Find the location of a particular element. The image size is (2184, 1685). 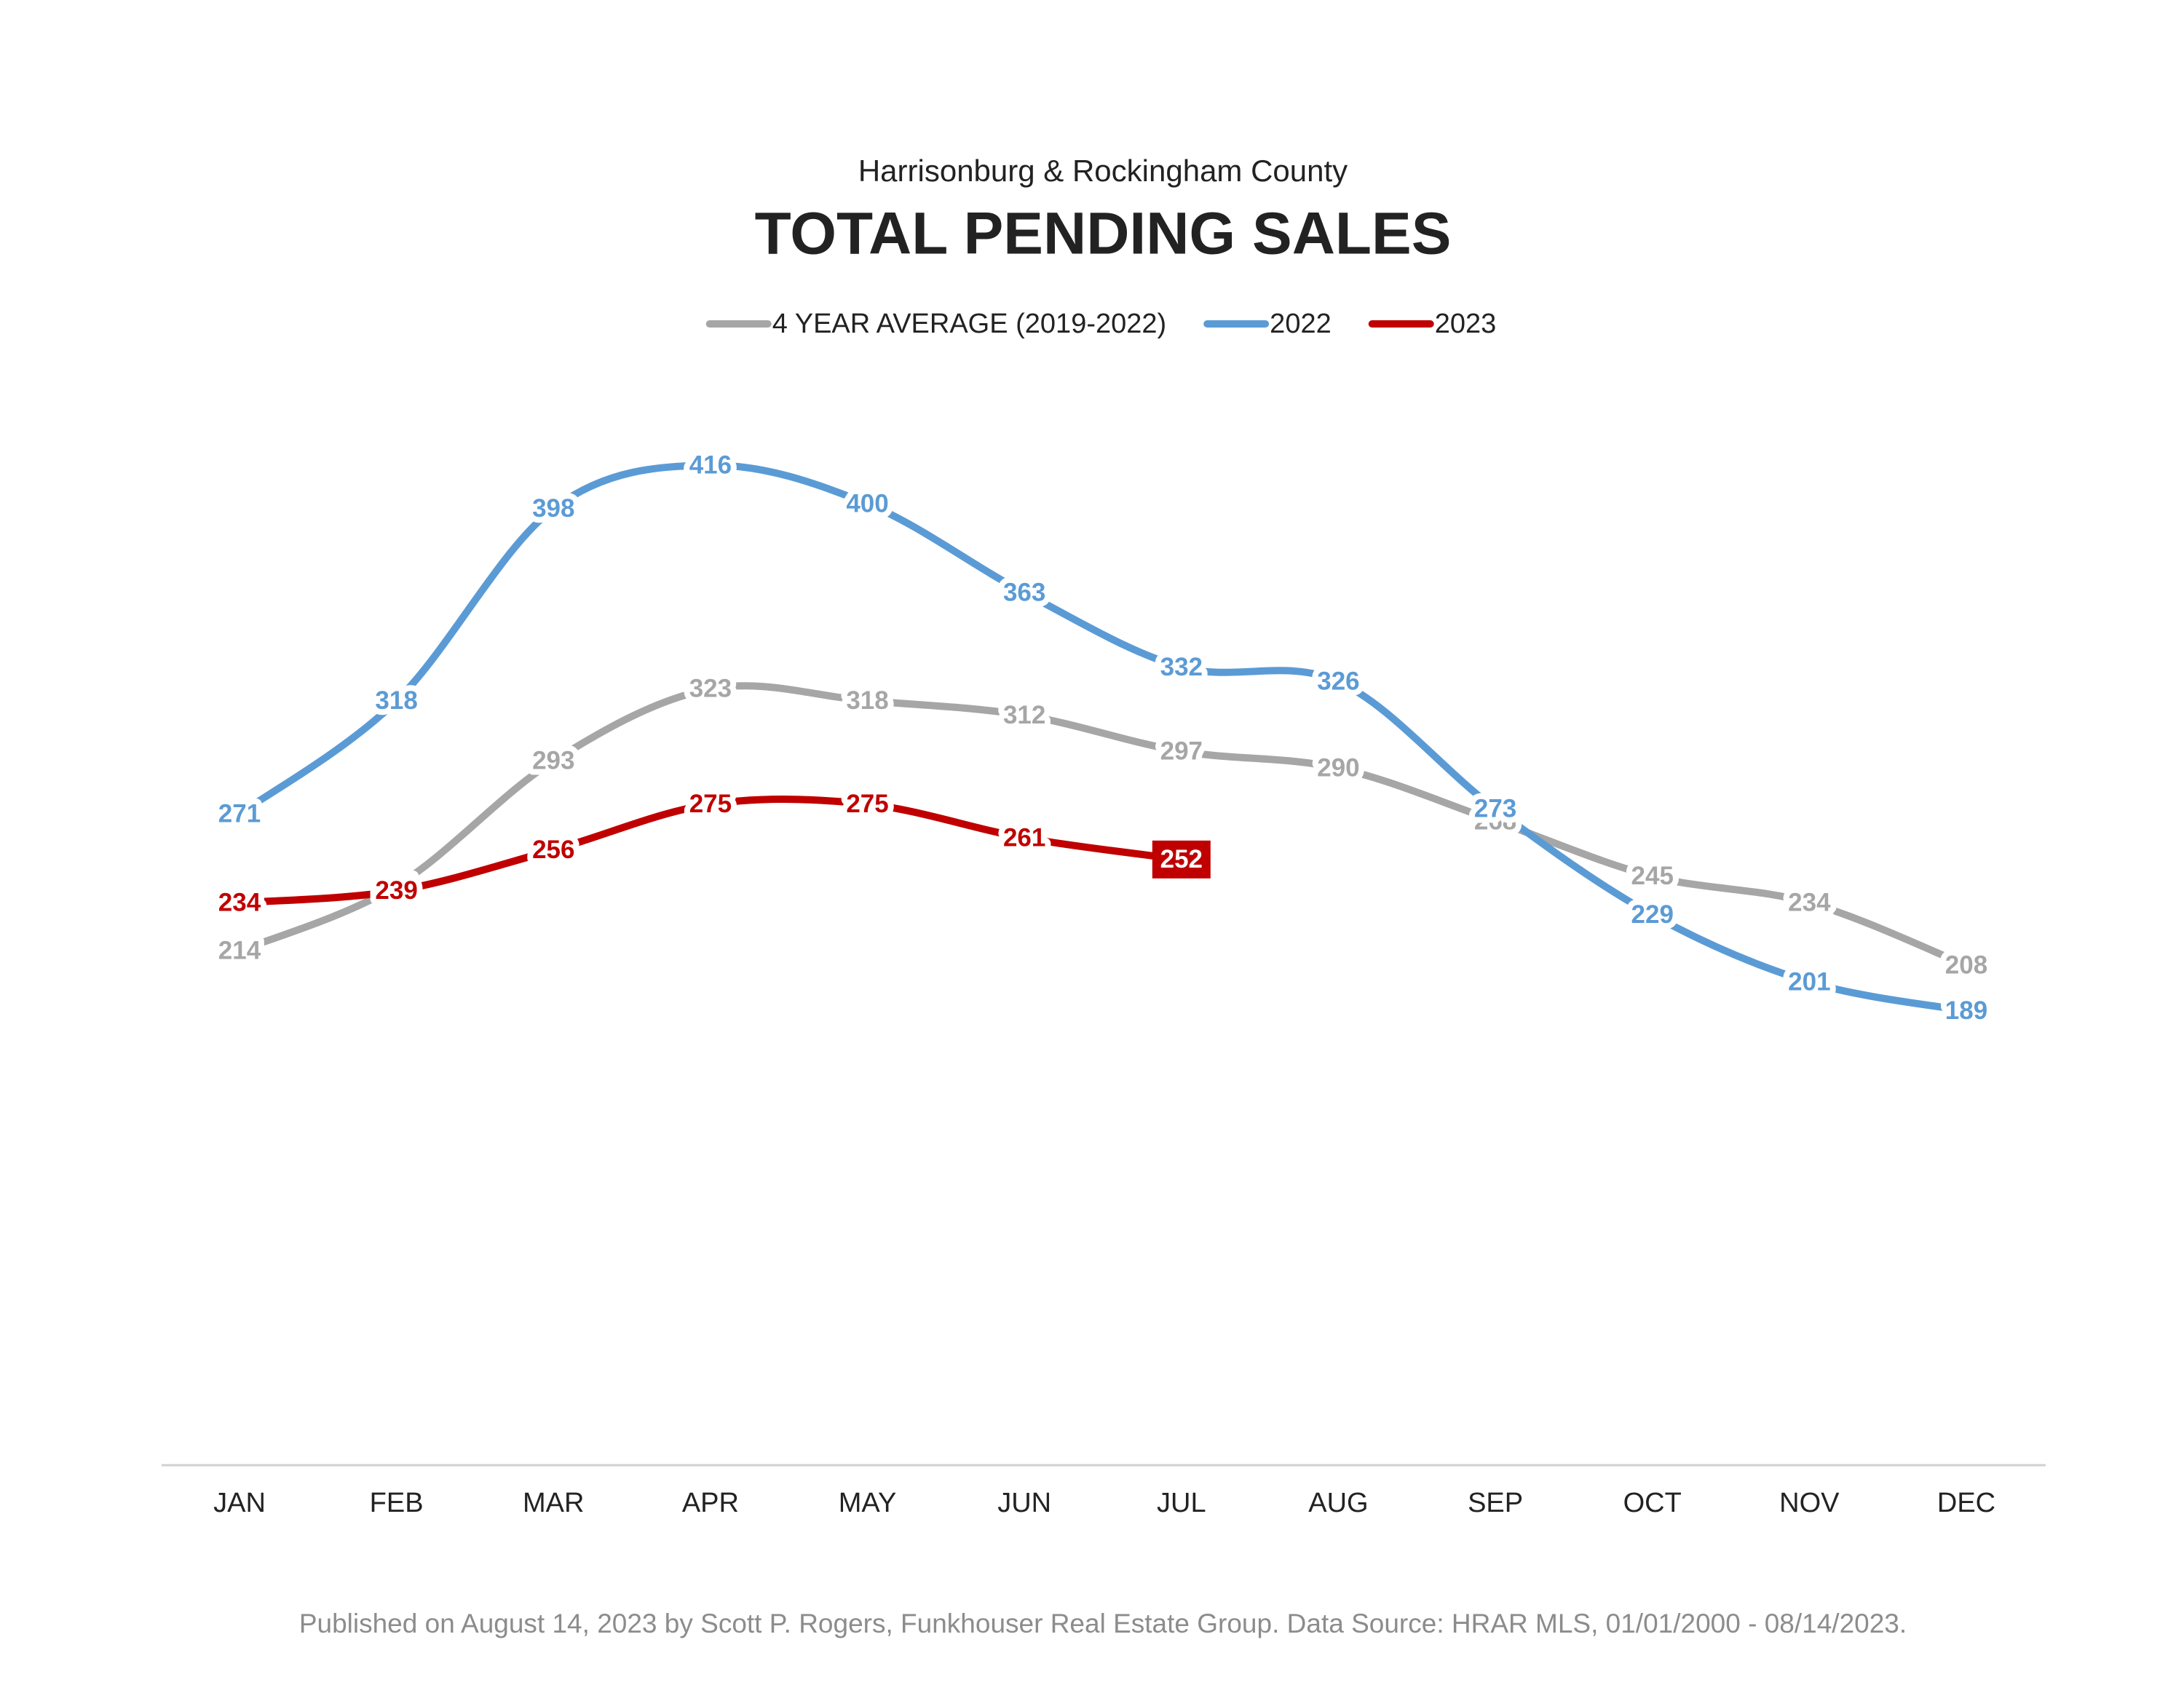

data-label: 326 is located at coordinates (1338, 681).